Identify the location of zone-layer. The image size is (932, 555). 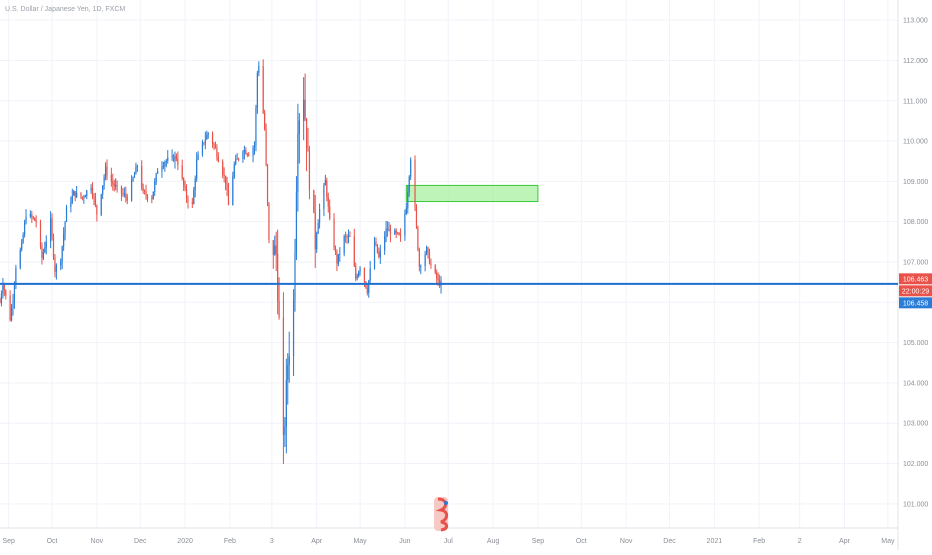
(472, 193).